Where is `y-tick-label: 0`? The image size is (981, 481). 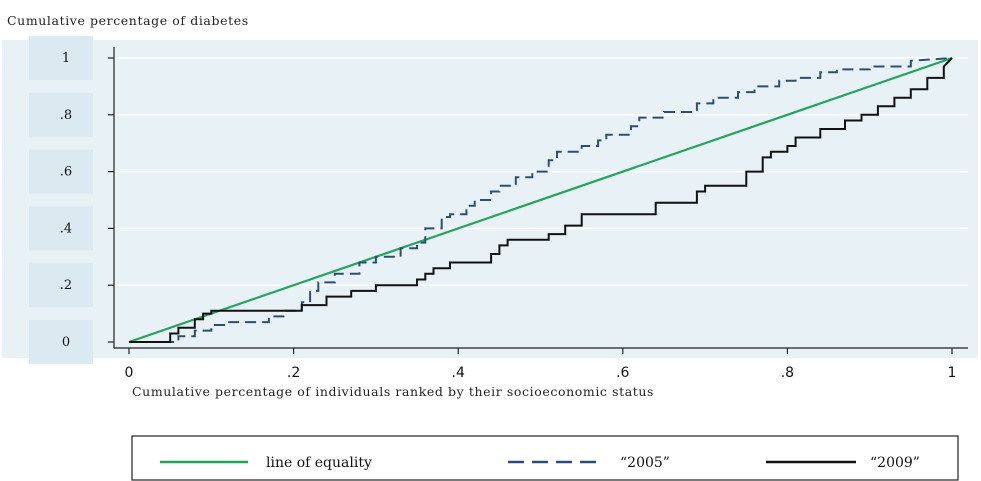
y-tick-label: 0 is located at coordinates (66, 342).